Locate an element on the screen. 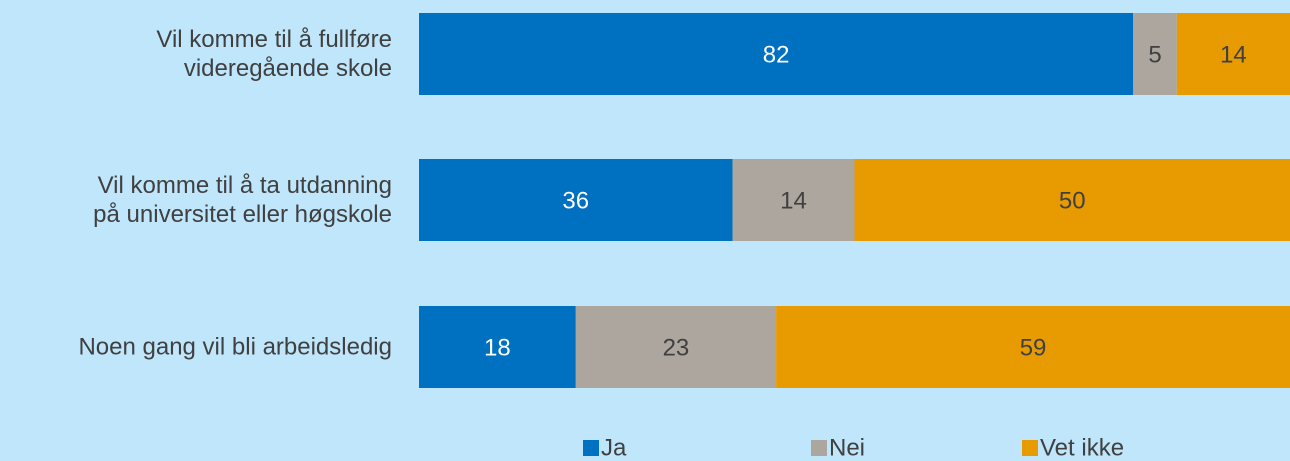 This screenshot has width=1290, height=461. legend-label: Ja is located at coordinates (614, 447).